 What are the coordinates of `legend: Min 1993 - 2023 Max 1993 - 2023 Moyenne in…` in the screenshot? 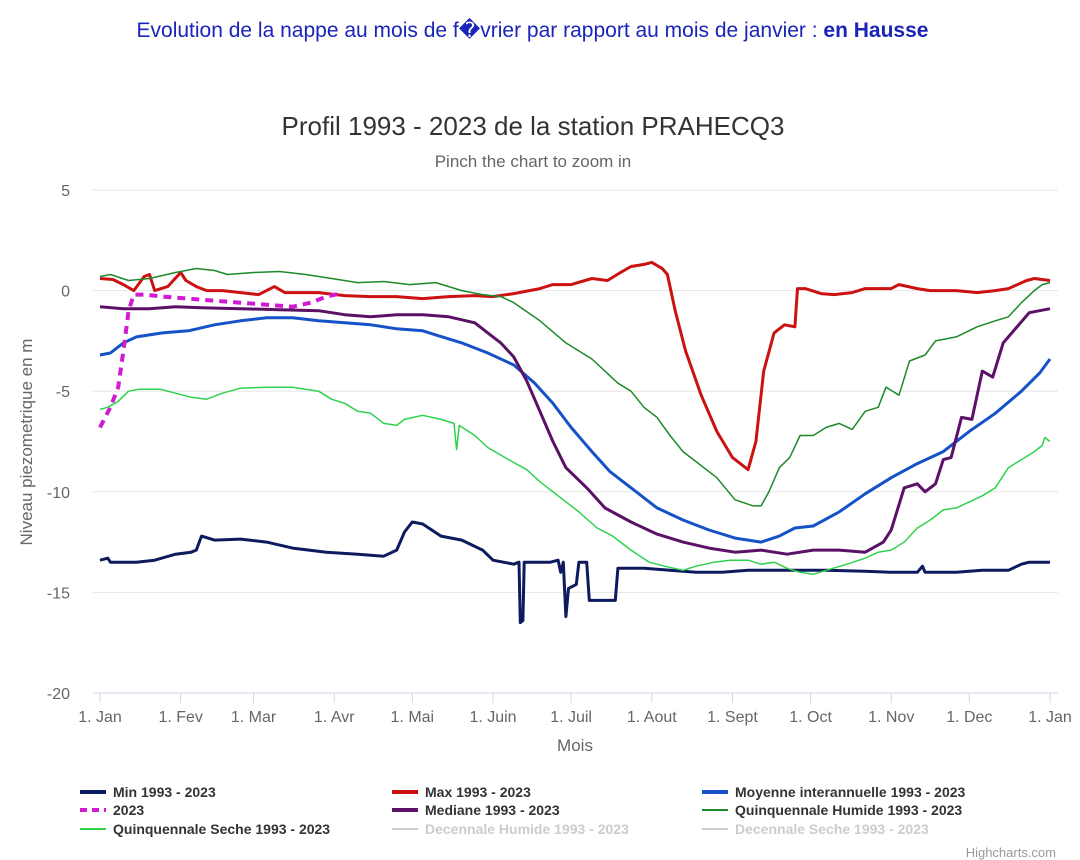 It's located at (523, 810).